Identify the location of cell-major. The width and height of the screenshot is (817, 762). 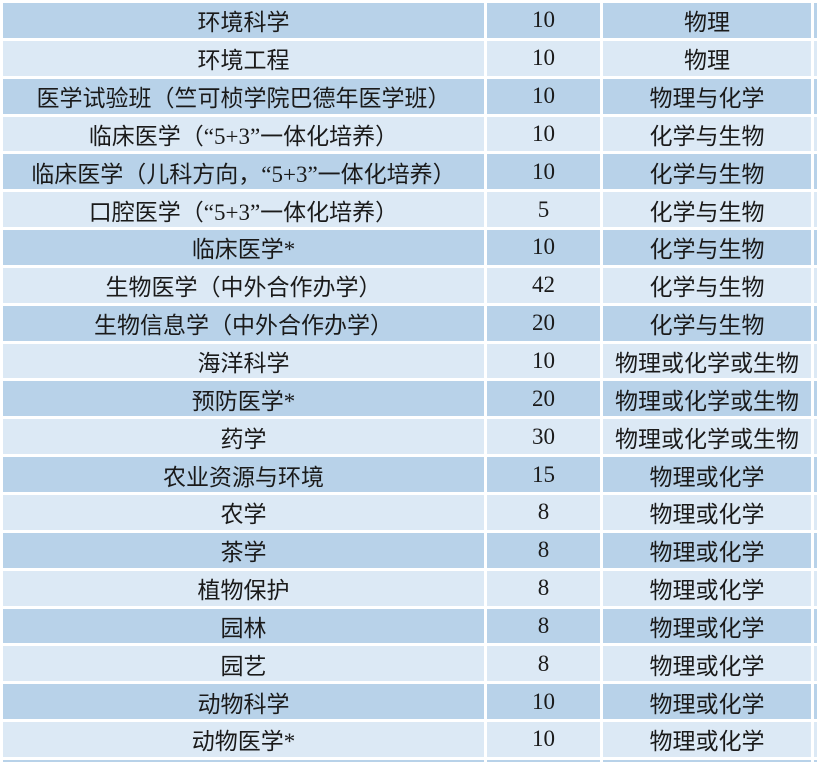
(243, 760).